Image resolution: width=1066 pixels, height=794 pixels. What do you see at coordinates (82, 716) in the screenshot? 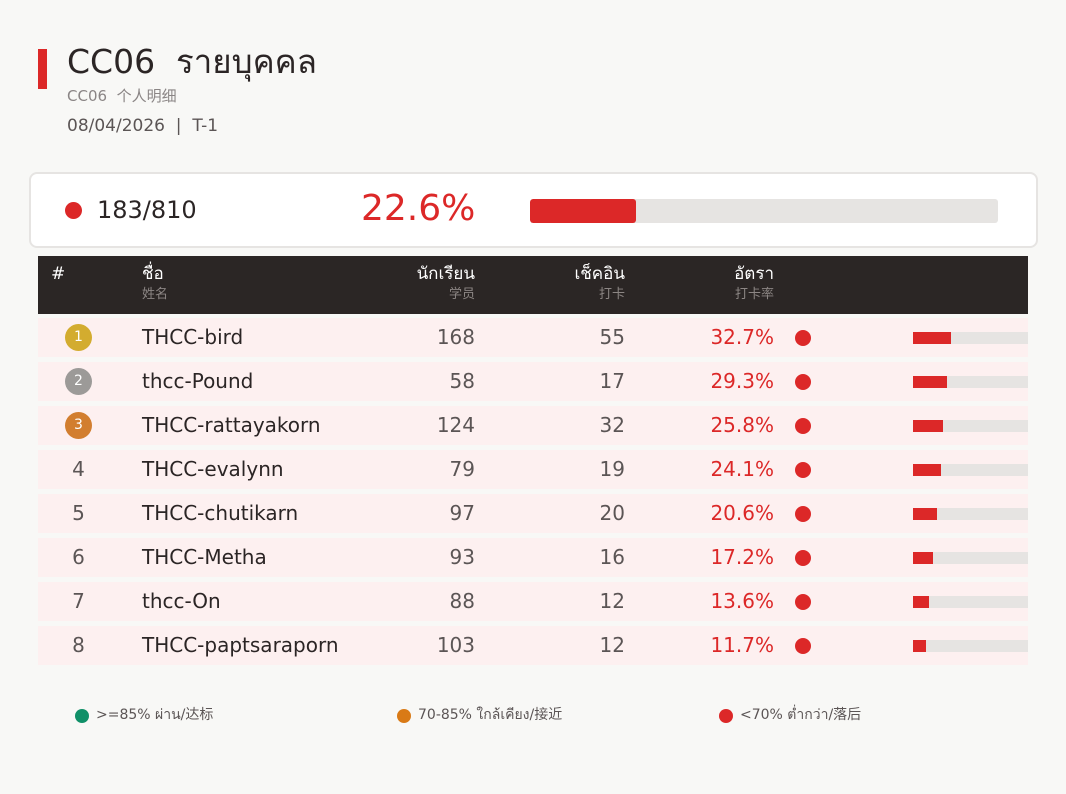
I see `legend-pass-dot` at bounding box center [82, 716].